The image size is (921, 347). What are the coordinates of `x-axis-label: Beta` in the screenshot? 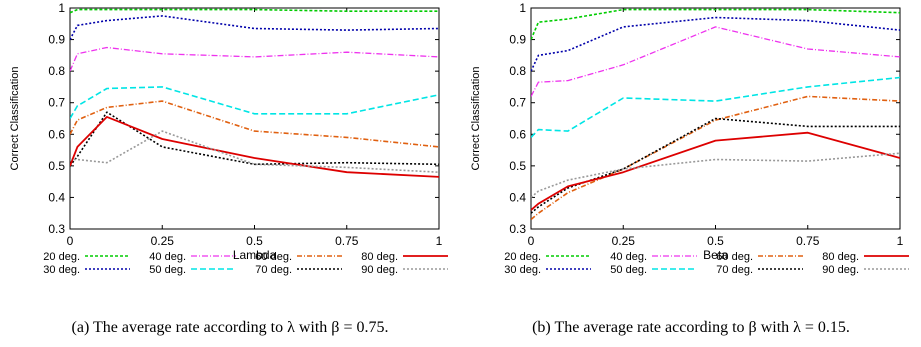 It's located at (715, 255).